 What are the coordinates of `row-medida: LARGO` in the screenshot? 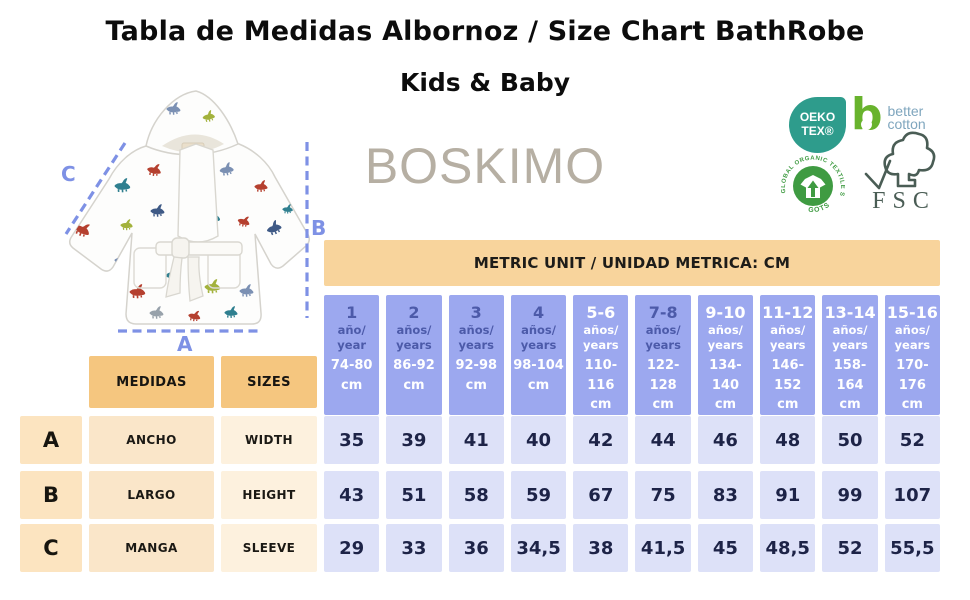 It's located at (151, 495).